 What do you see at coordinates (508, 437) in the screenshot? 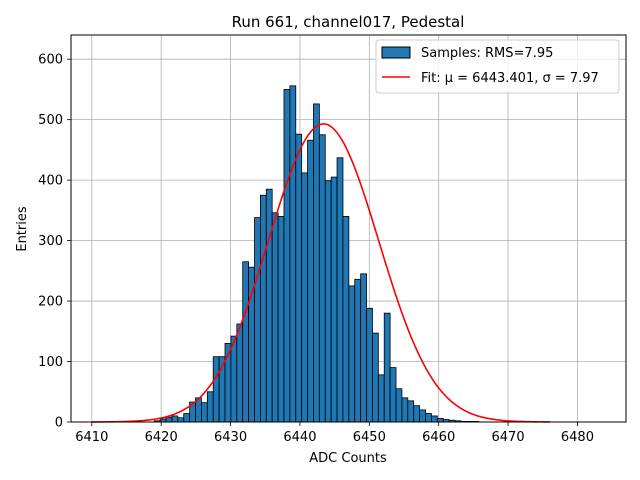
I see `x-tick-label: 6470` at bounding box center [508, 437].